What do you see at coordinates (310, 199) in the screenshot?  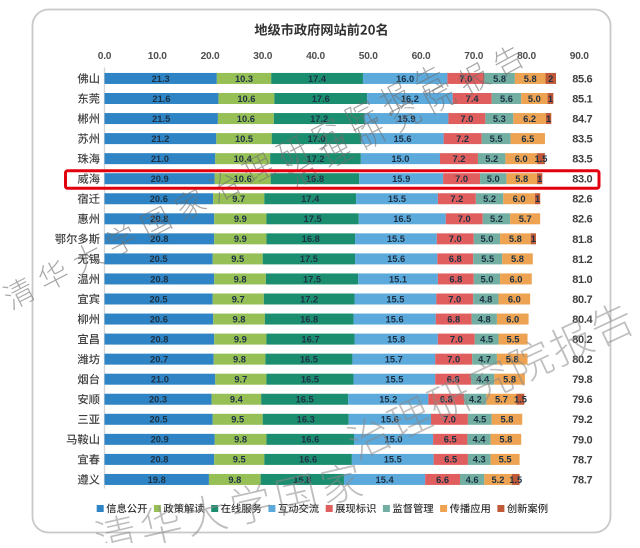 I see `svg-text: 17.4` at bounding box center [310, 199].